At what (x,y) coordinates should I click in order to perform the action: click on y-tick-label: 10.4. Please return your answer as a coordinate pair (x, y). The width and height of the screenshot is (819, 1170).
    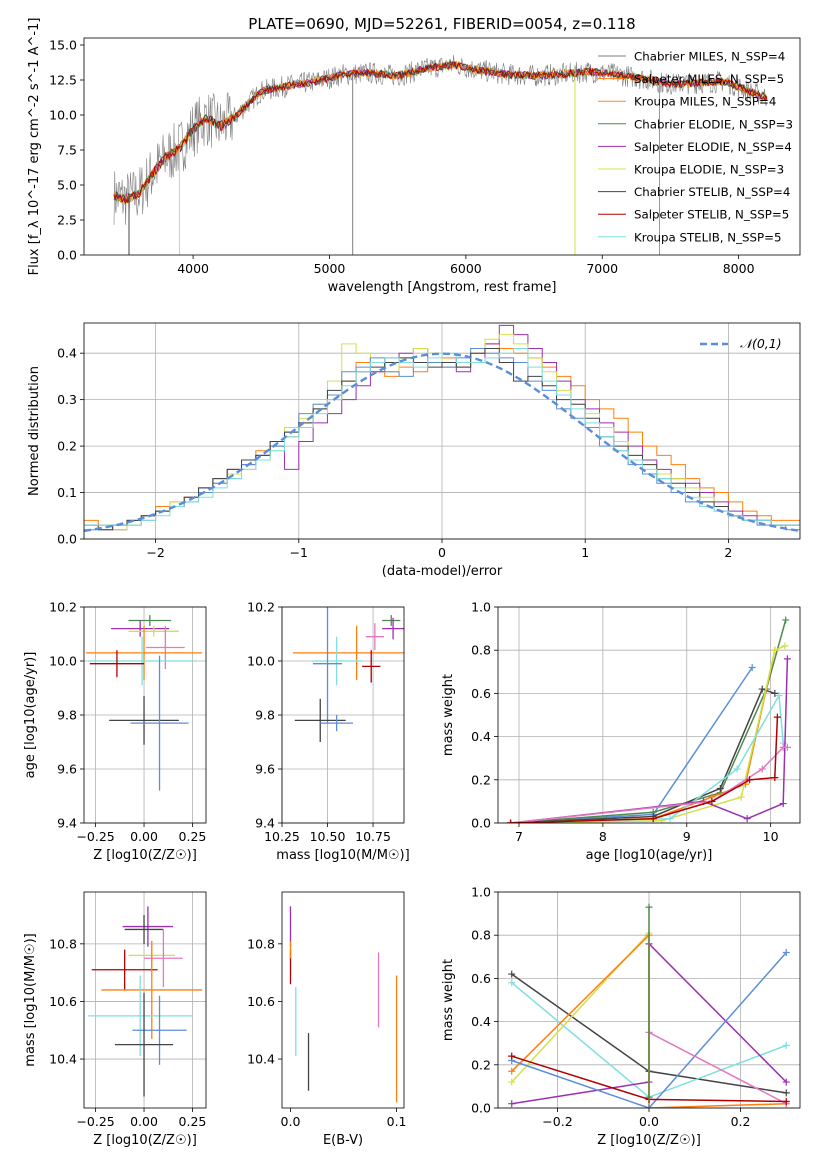
    Looking at the image, I should click on (261, 1059).